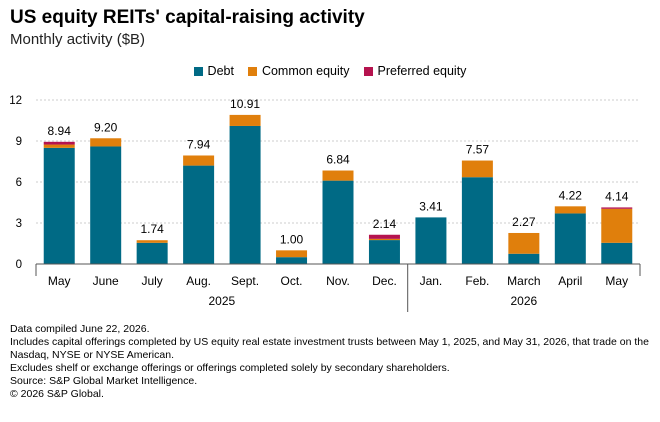 This screenshot has width=660, height=422. Describe the element at coordinates (221, 301) in the screenshot. I see `group-label-2025: 2025` at that location.